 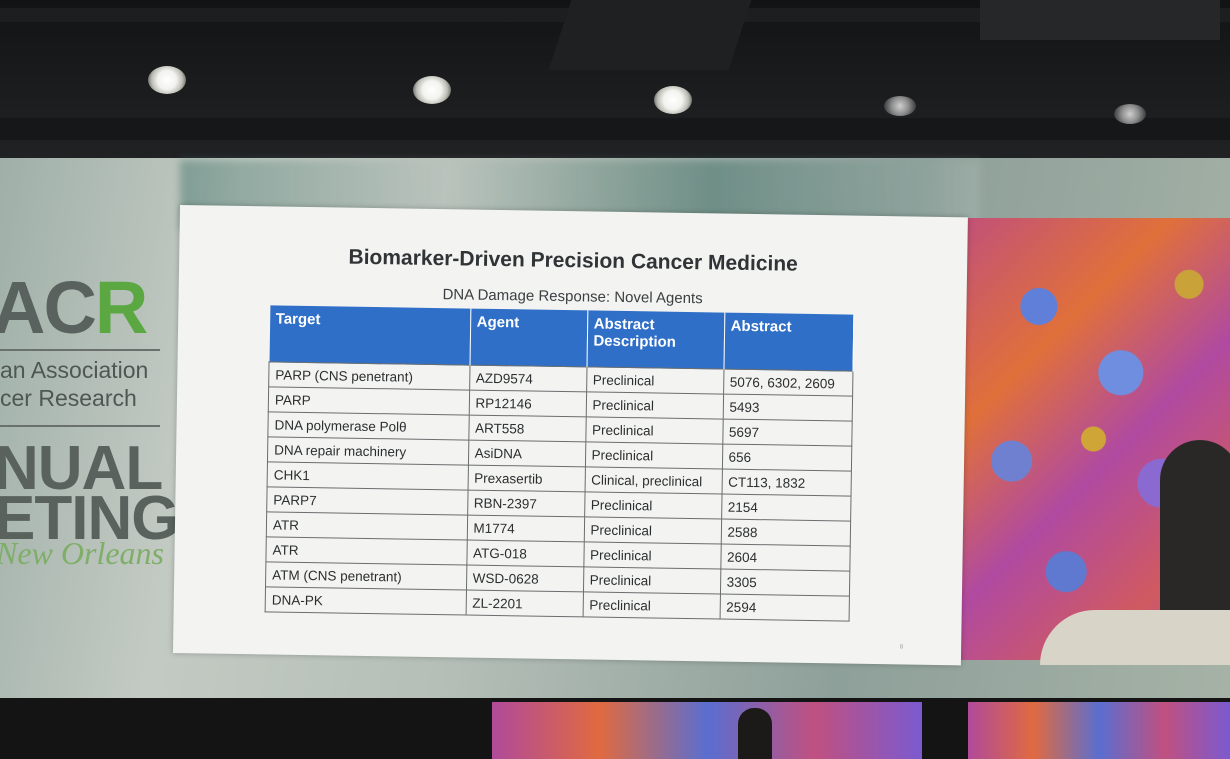 What do you see at coordinates (707, 730) in the screenshot?
I see `lower-screen-left` at bounding box center [707, 730].